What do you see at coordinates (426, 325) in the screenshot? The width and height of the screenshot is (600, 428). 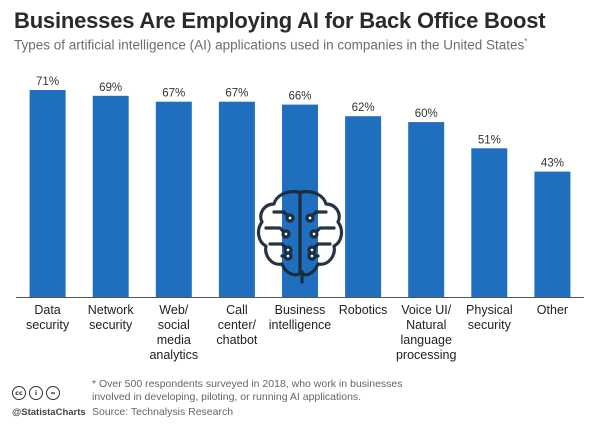 I see `category-label-line: Natural` at bounding box center [426, 325].